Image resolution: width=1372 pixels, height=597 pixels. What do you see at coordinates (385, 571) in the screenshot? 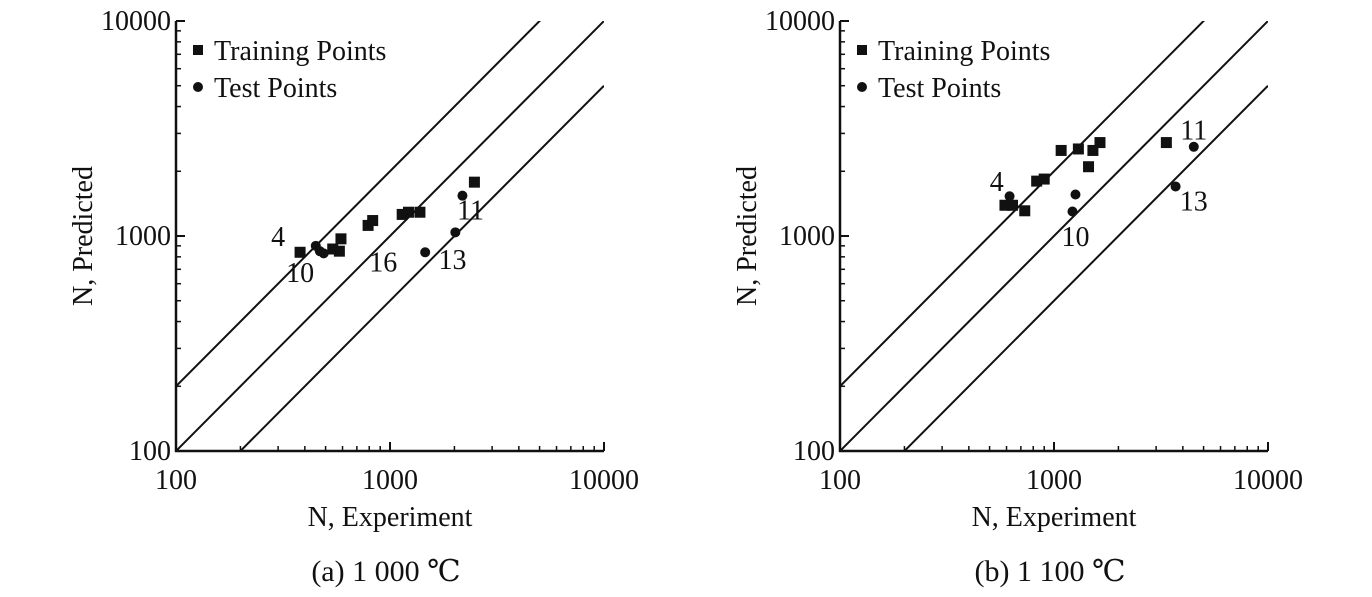
I see `chart-caption: (a) 1 000 ℃` at bounding box center [385, 571].